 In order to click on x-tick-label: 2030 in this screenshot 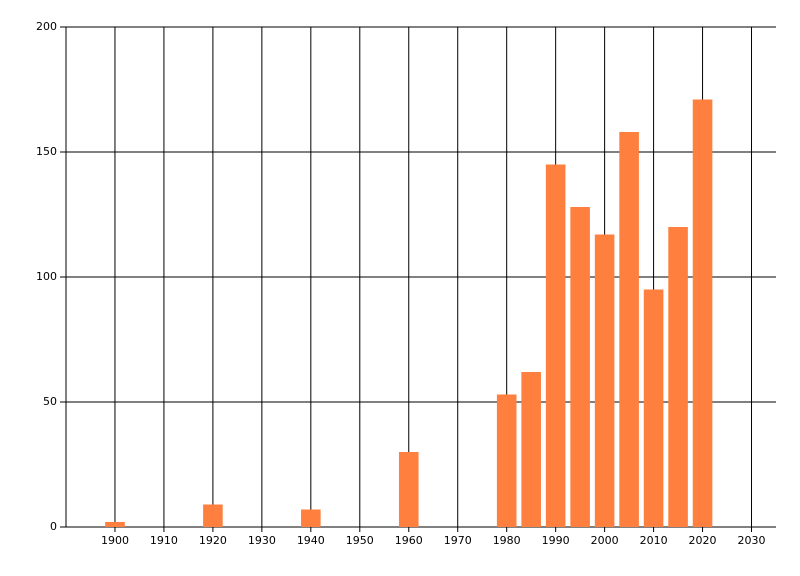, I will do `click(752, 540)`.